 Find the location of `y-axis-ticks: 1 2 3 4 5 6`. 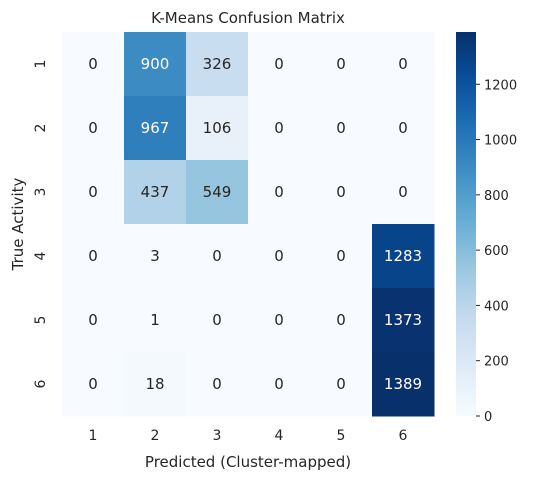

y-axis-ticks: 1 2 3 4 5 6 is located at coordinates (41, 224).